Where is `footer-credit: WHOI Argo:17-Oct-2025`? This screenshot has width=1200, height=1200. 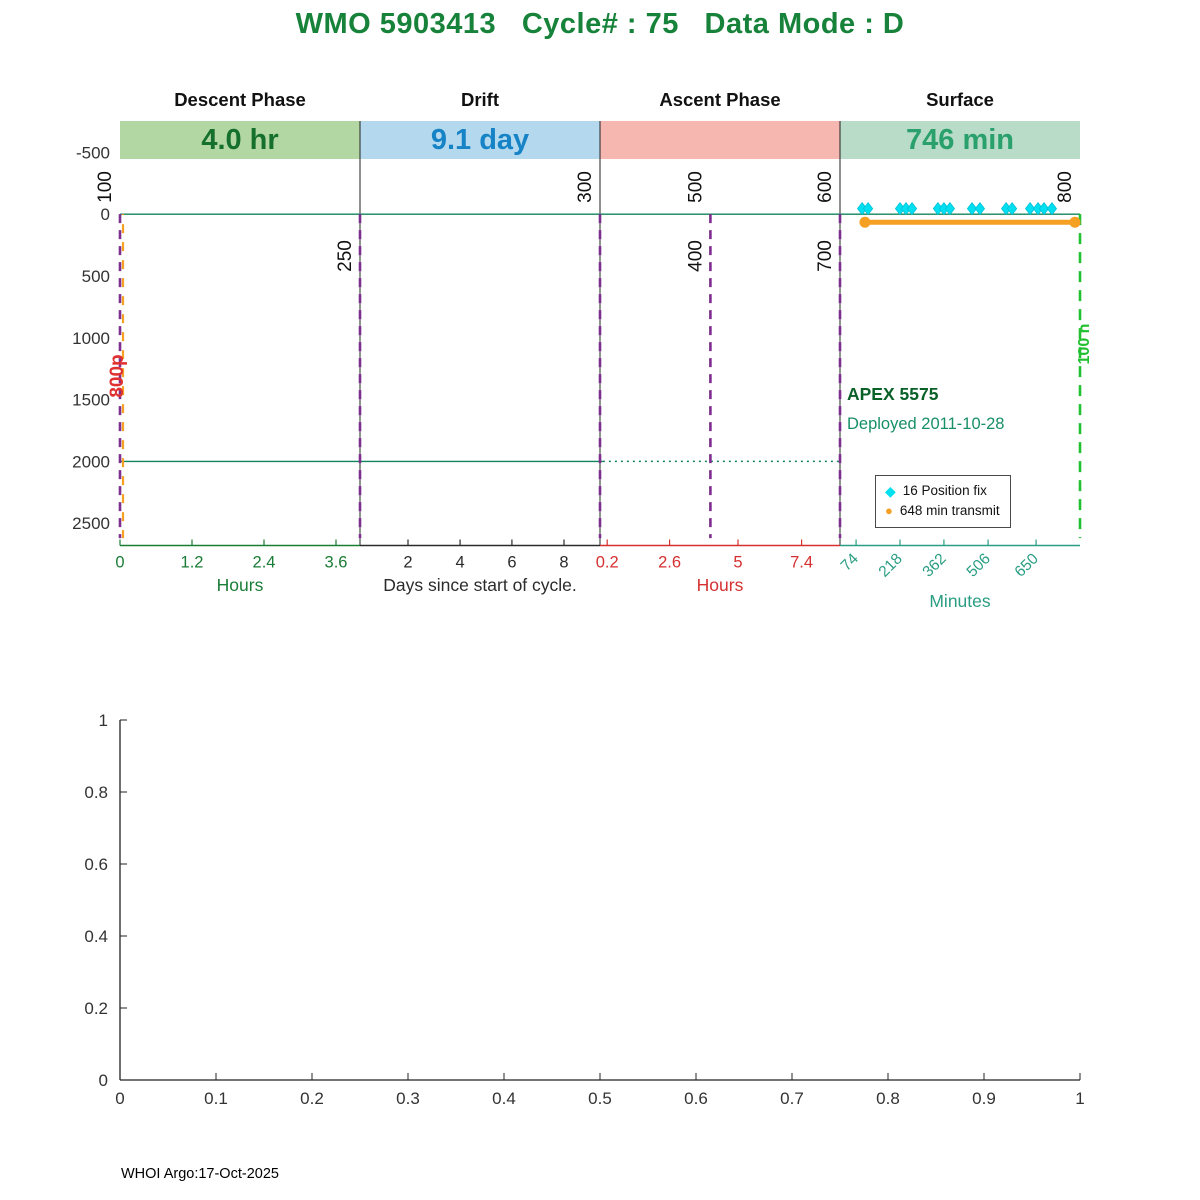 footer-credit: WHOI Argo:17-Oct-2025 is located at coordinates (200, 1174).